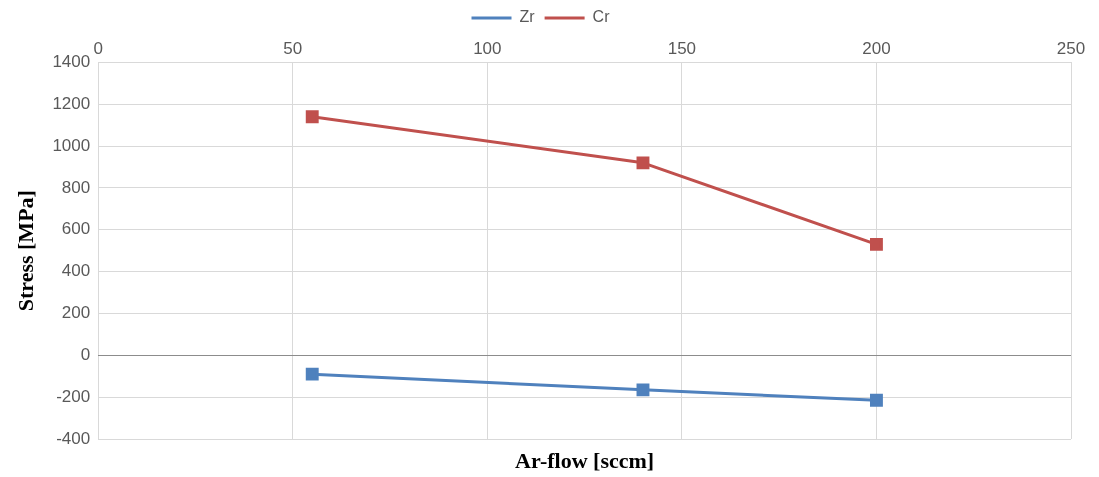  Describe the element at coordinates (76, 313) in the screenshot. I see `y-tick-label: 200` at that location.